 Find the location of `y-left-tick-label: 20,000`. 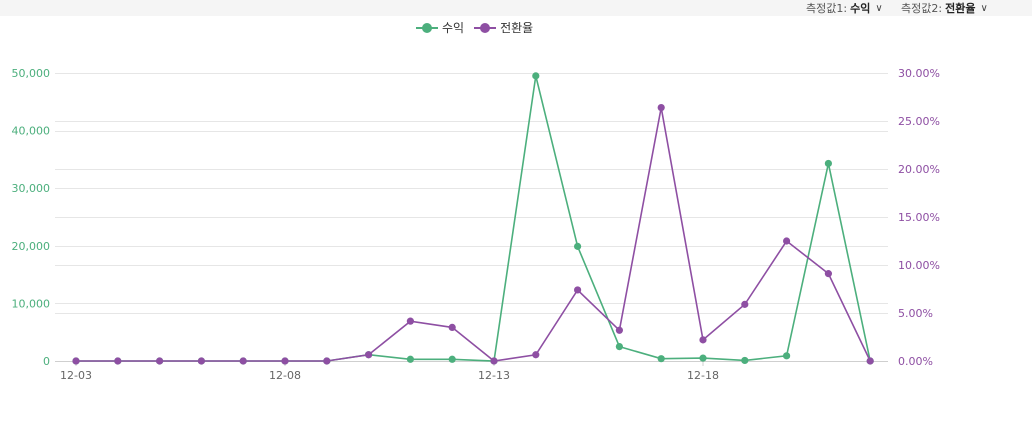

y-left-tick-label: 20,000 is located at coordinates (31, 246).